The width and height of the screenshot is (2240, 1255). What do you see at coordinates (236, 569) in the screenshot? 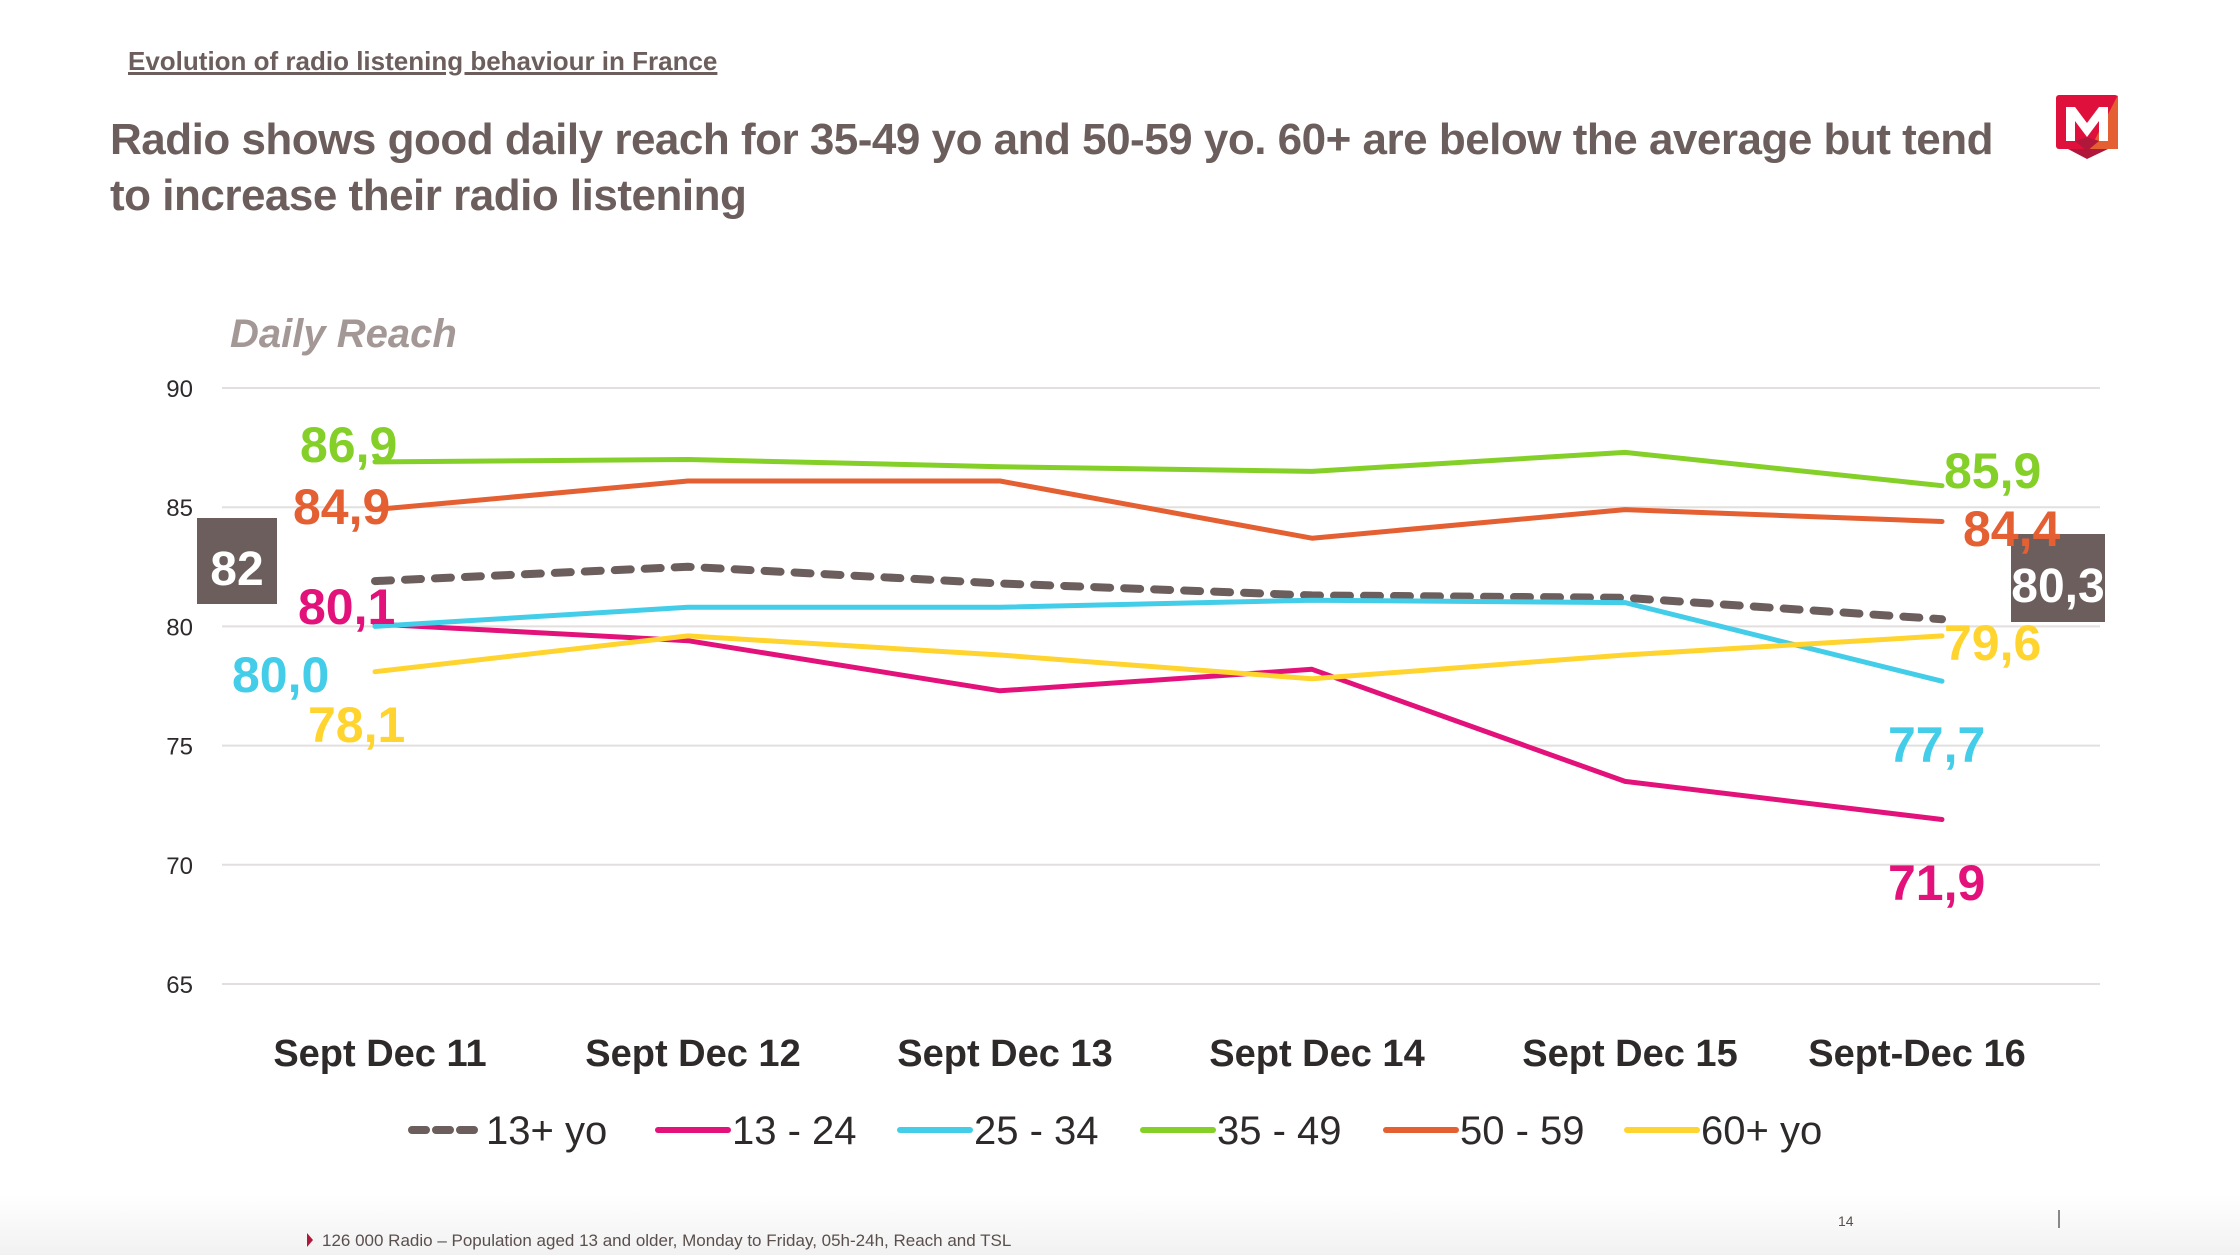
I see `start-value-label: 82` at bounding box center [236, 569].